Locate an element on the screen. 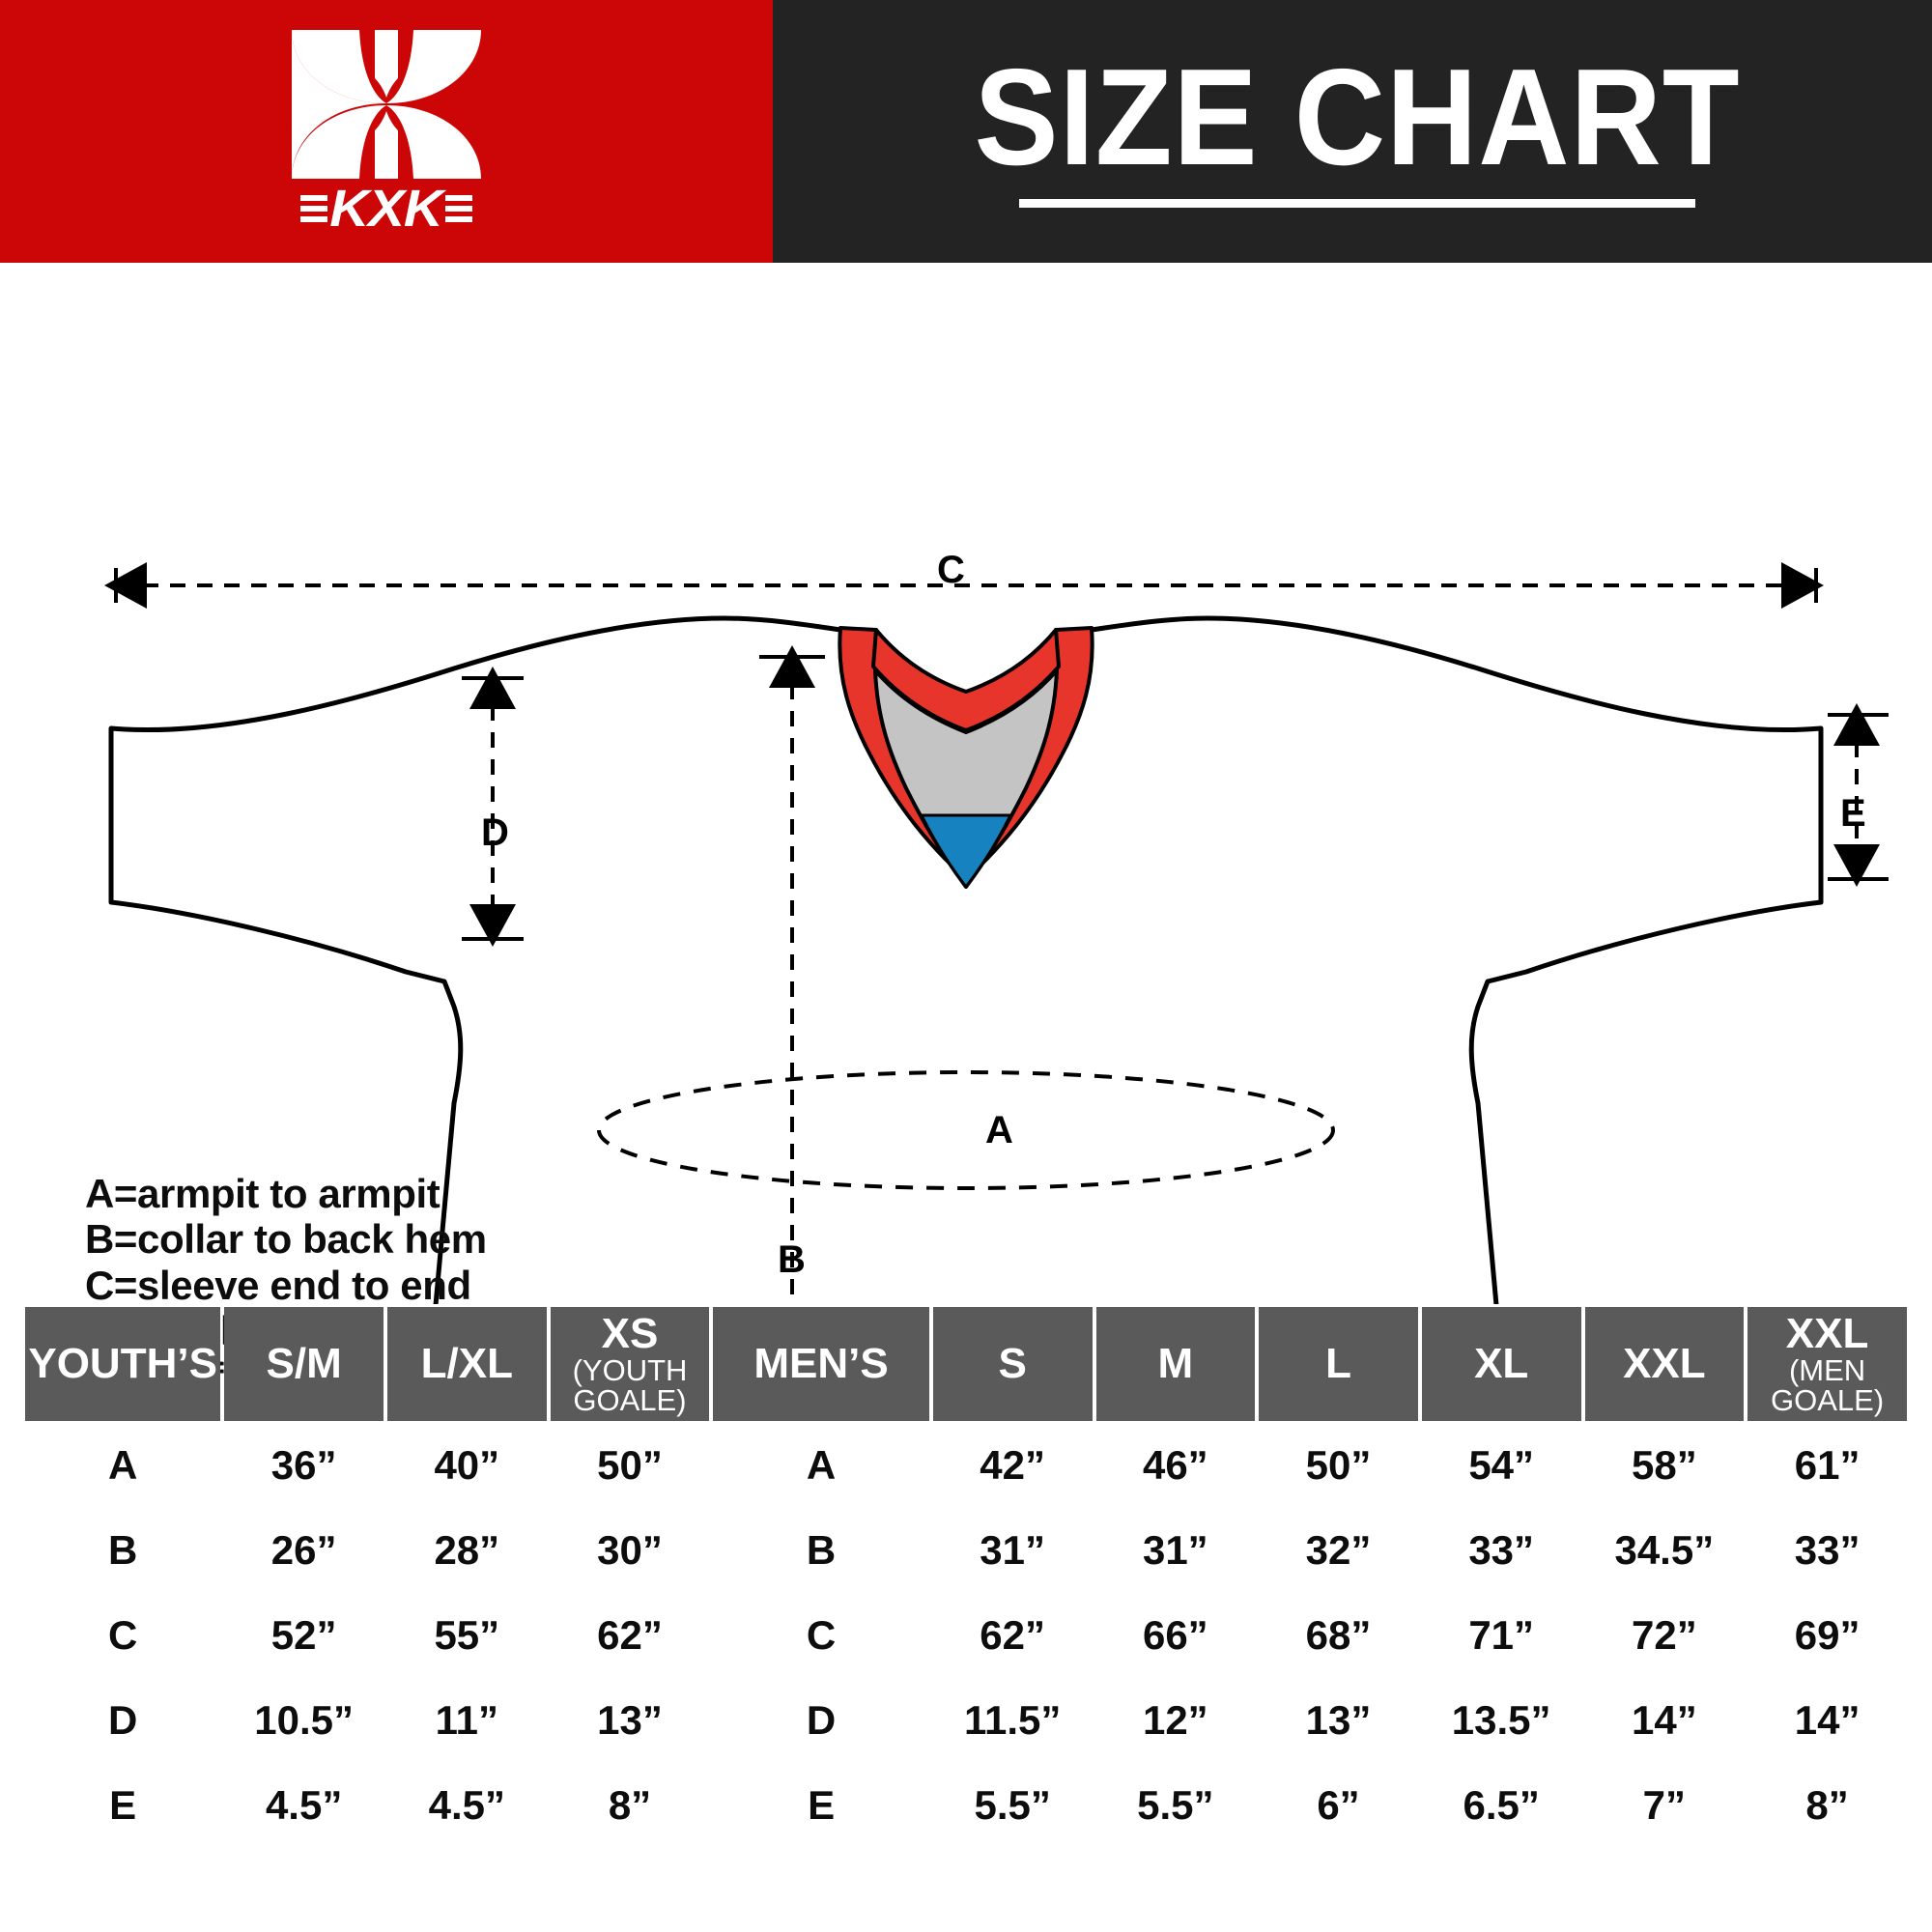 Image resolution: width=1932 pixels, height=1932 pixels. table-row: E 4.5” 4.5” 8” E 5.5” 5.5” 6” 6.5” 7” 8” is located at coordinates (966, 1805).